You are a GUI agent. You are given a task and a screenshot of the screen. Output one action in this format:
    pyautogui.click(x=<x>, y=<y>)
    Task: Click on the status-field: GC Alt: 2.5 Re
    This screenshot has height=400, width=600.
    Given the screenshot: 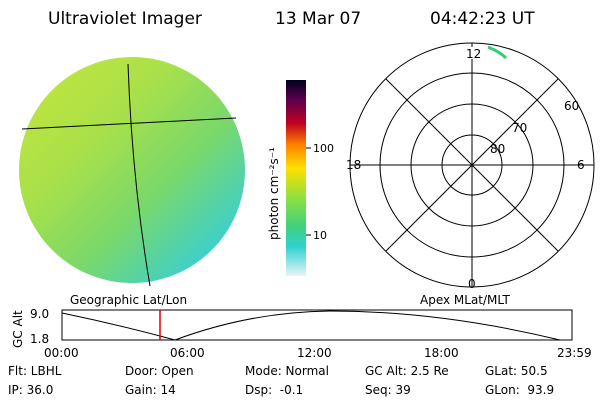 What is the action you would take?
    pyautogui.click(x=407, y=371)
    